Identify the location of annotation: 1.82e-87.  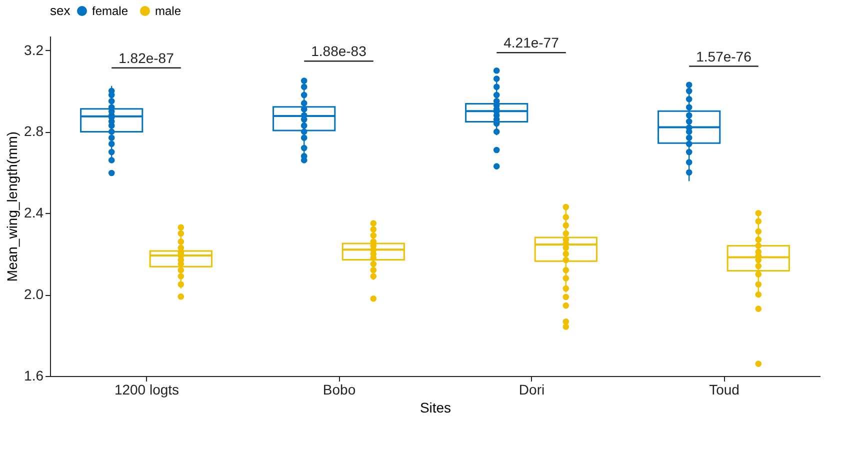
(146, 58).